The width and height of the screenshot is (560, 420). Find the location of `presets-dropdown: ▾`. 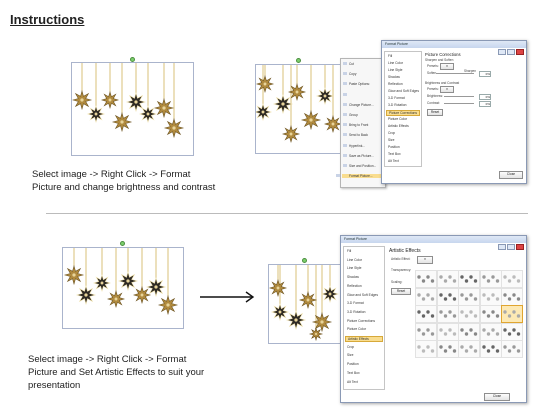

presets-dropdown: ▾ is located at coordinates (447, 66).